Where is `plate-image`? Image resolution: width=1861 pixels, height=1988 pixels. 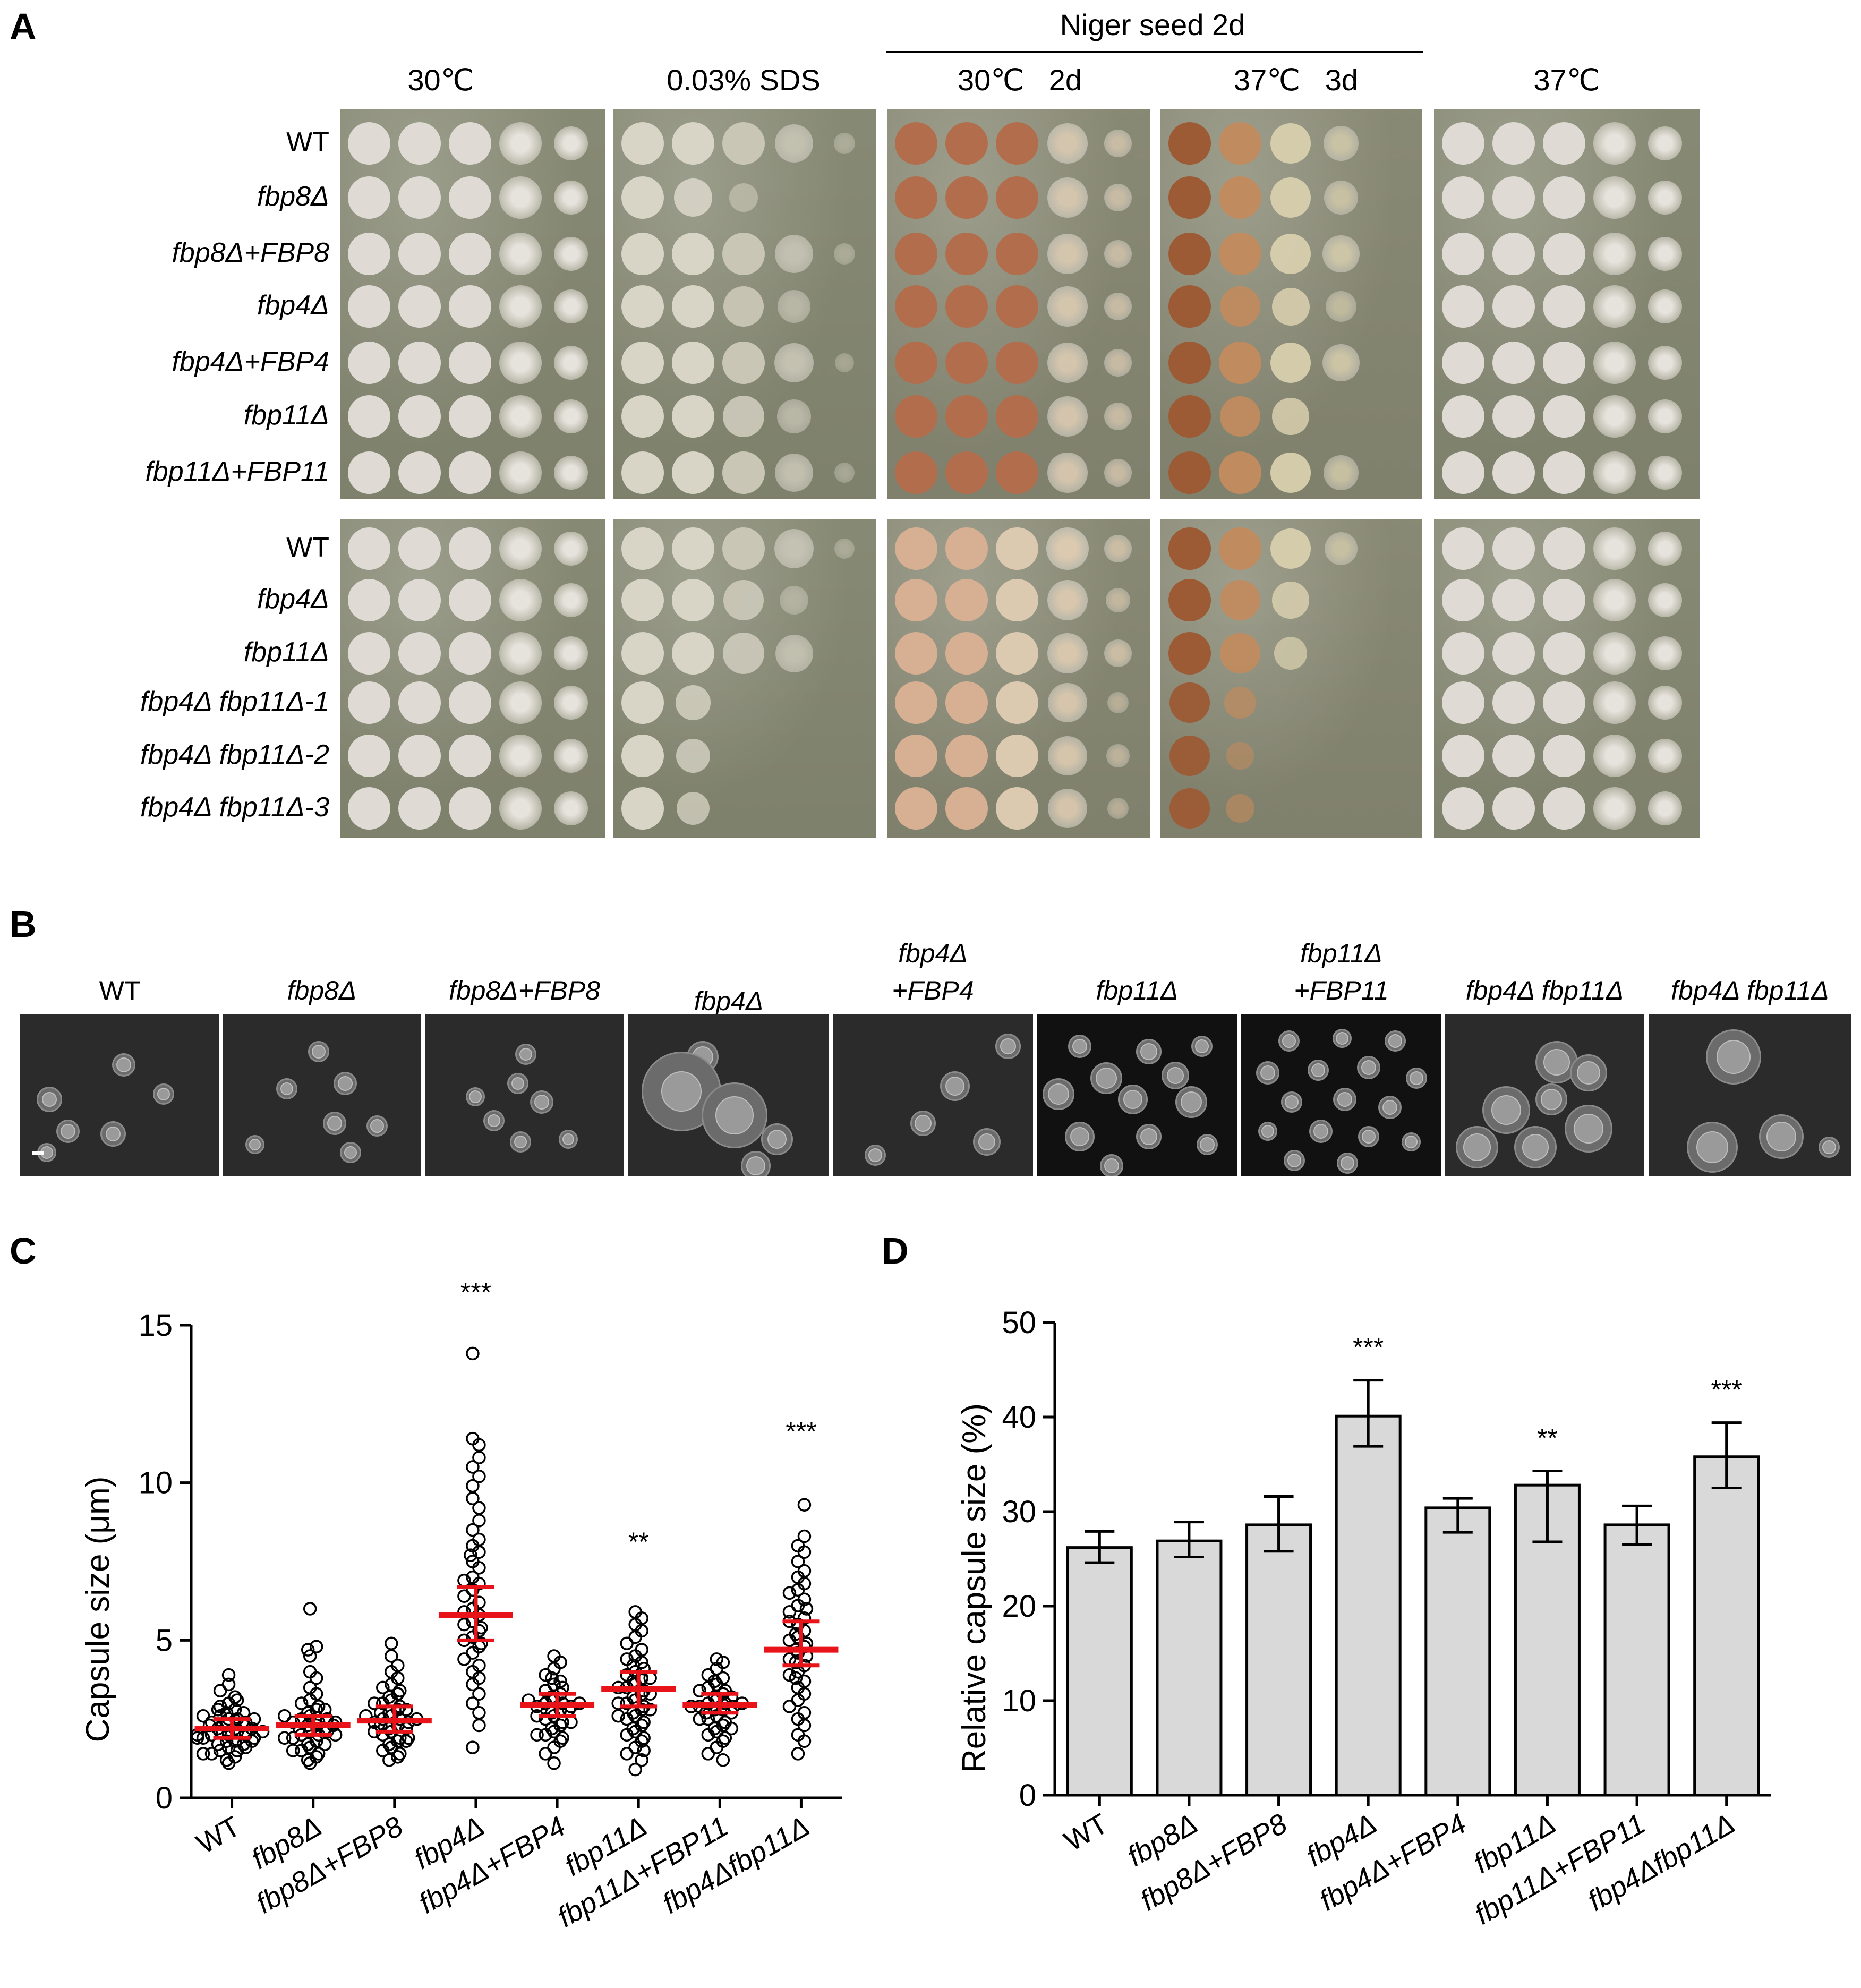 plate-image is located at coordinates (1567, 679).